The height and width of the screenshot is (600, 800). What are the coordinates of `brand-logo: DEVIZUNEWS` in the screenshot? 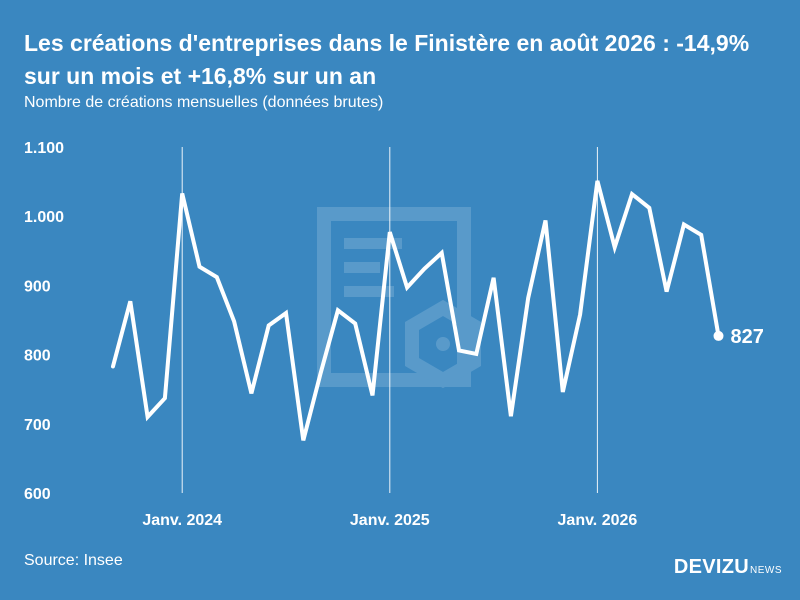 It's located at (728, 567).